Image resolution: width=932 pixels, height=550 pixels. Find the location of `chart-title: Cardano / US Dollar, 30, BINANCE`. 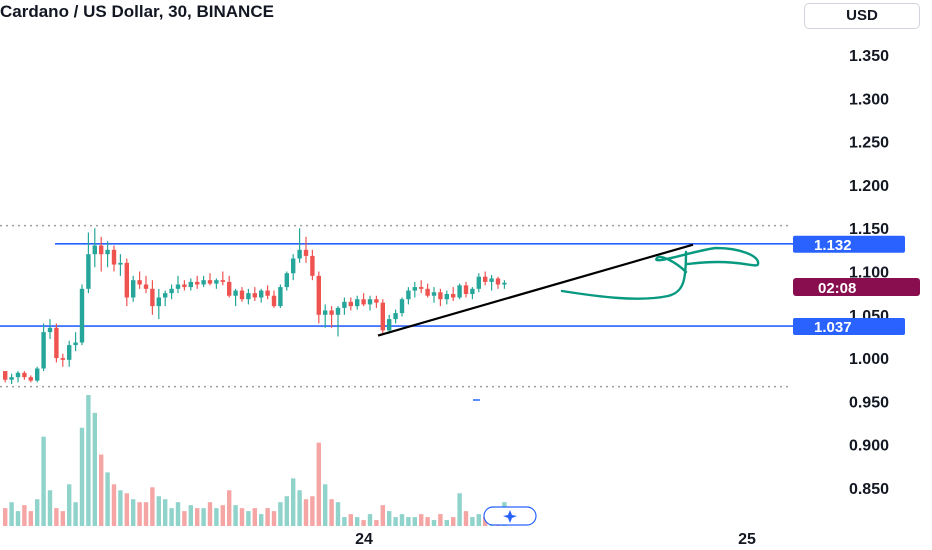

chart-title: Cardano / US Dollar, 30, BINANCE is located at coordinates (137, 11).